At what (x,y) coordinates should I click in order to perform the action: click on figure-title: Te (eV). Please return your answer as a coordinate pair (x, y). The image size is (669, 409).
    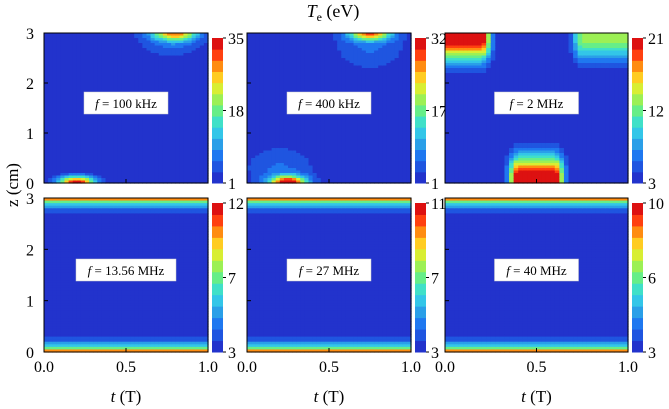
    Looking at the image, I should click on (333, 12).